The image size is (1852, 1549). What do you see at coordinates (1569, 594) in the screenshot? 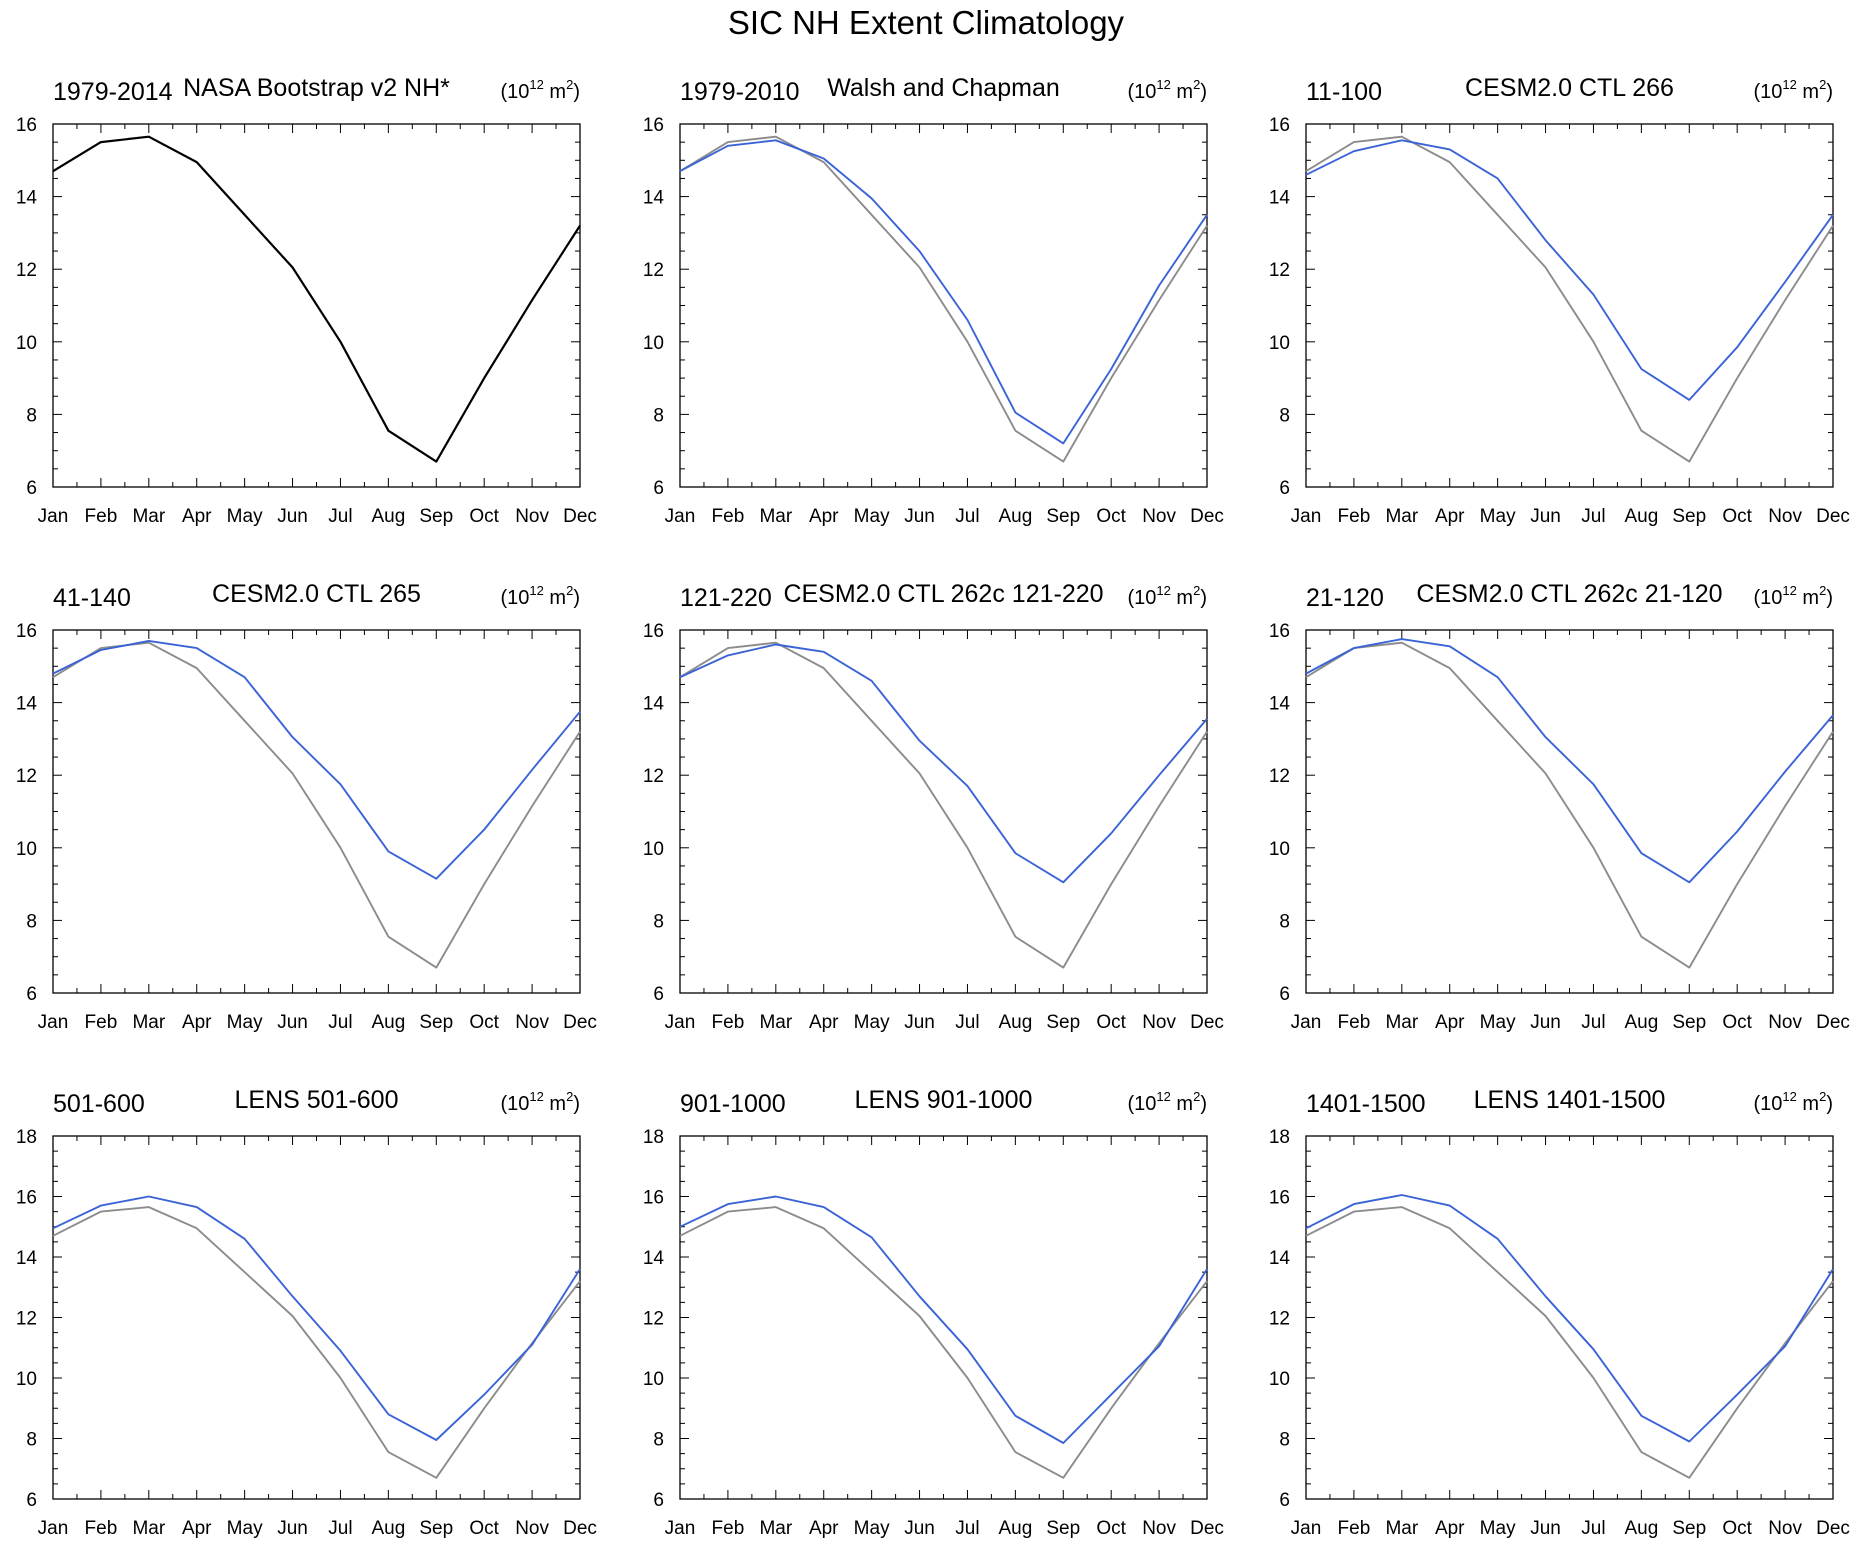
I see `panel-title: CESM2.0 CTL 262c 21-120` at bounding box center [1569, 594].